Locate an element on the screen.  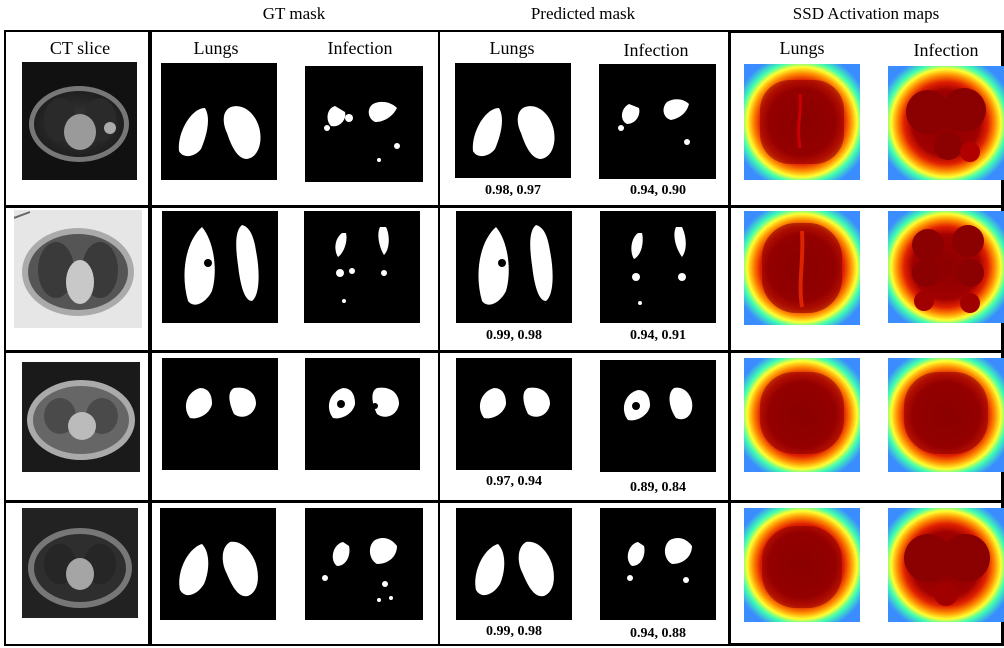
pred-infection-score: 0.94, 0.88 is located at coordinates (658, 633).